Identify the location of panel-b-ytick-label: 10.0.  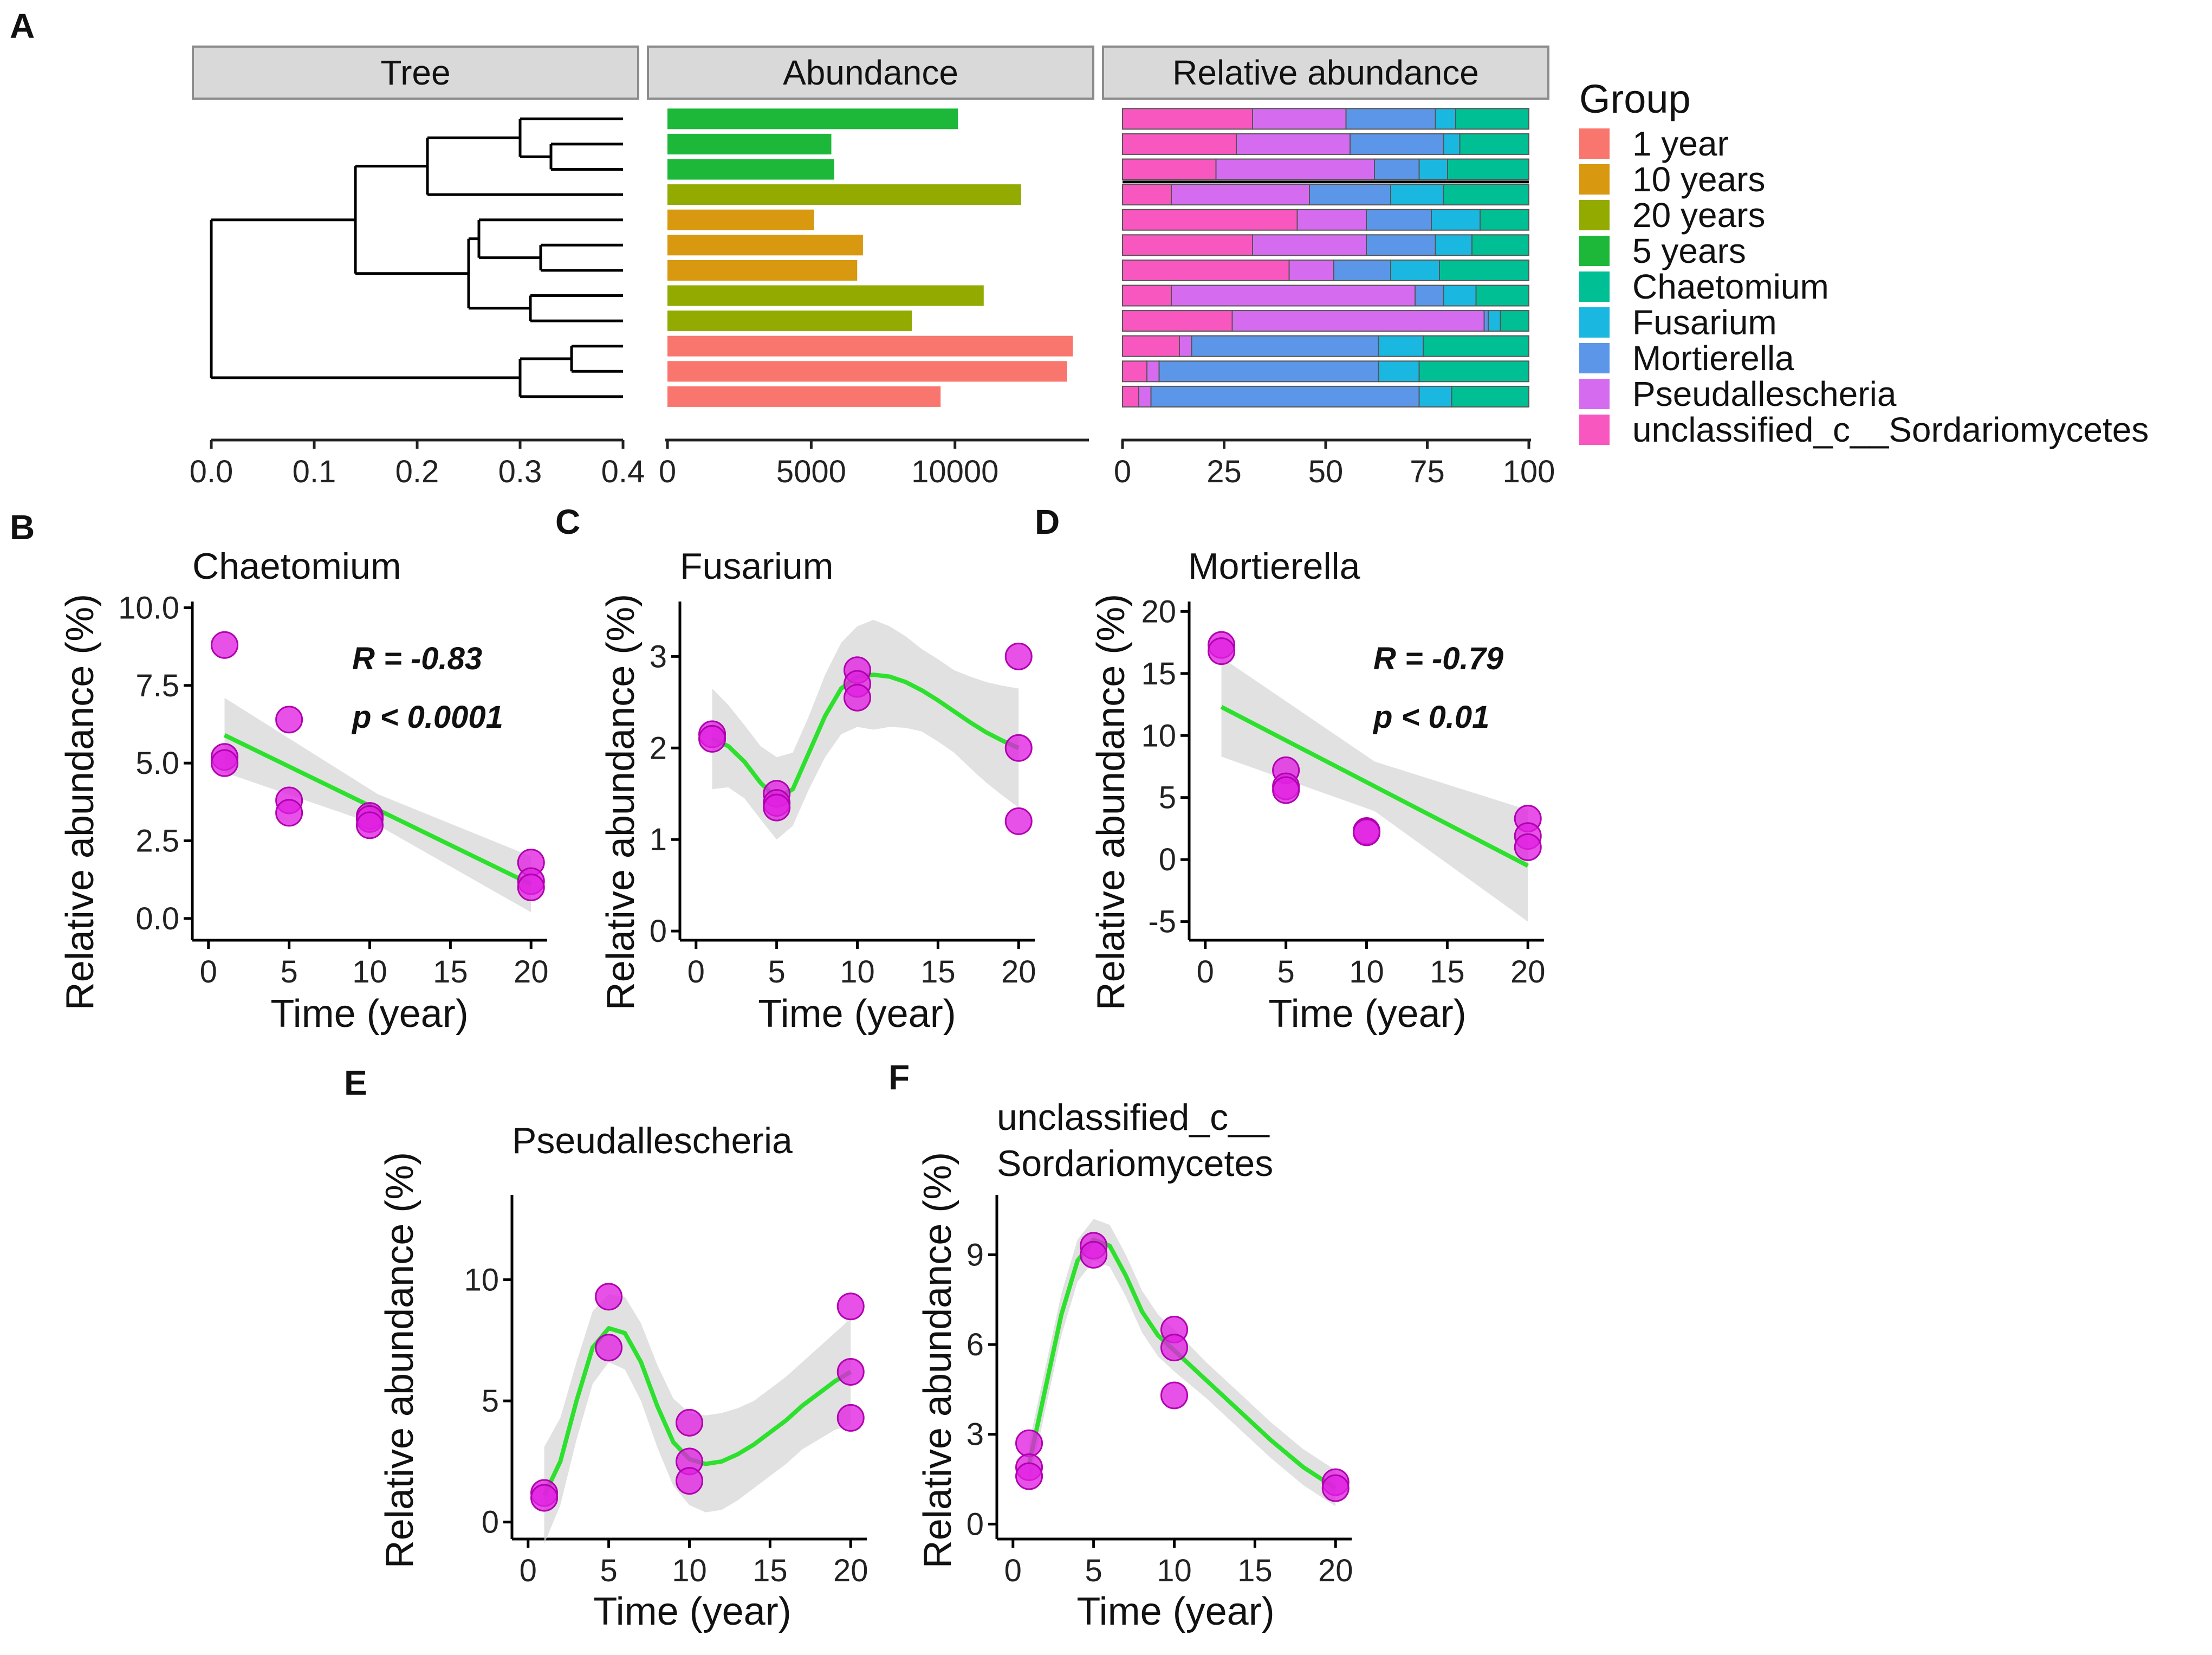
(148, 608).